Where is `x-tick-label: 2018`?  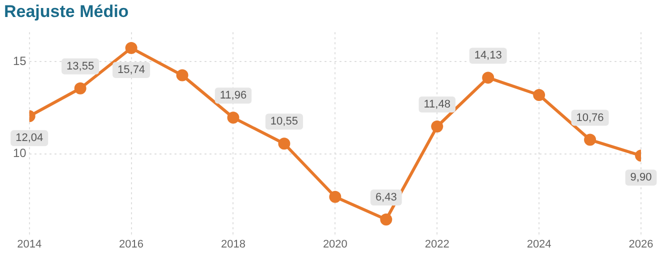
x-tick-label: 2018 is located at coordinates (233, 244).